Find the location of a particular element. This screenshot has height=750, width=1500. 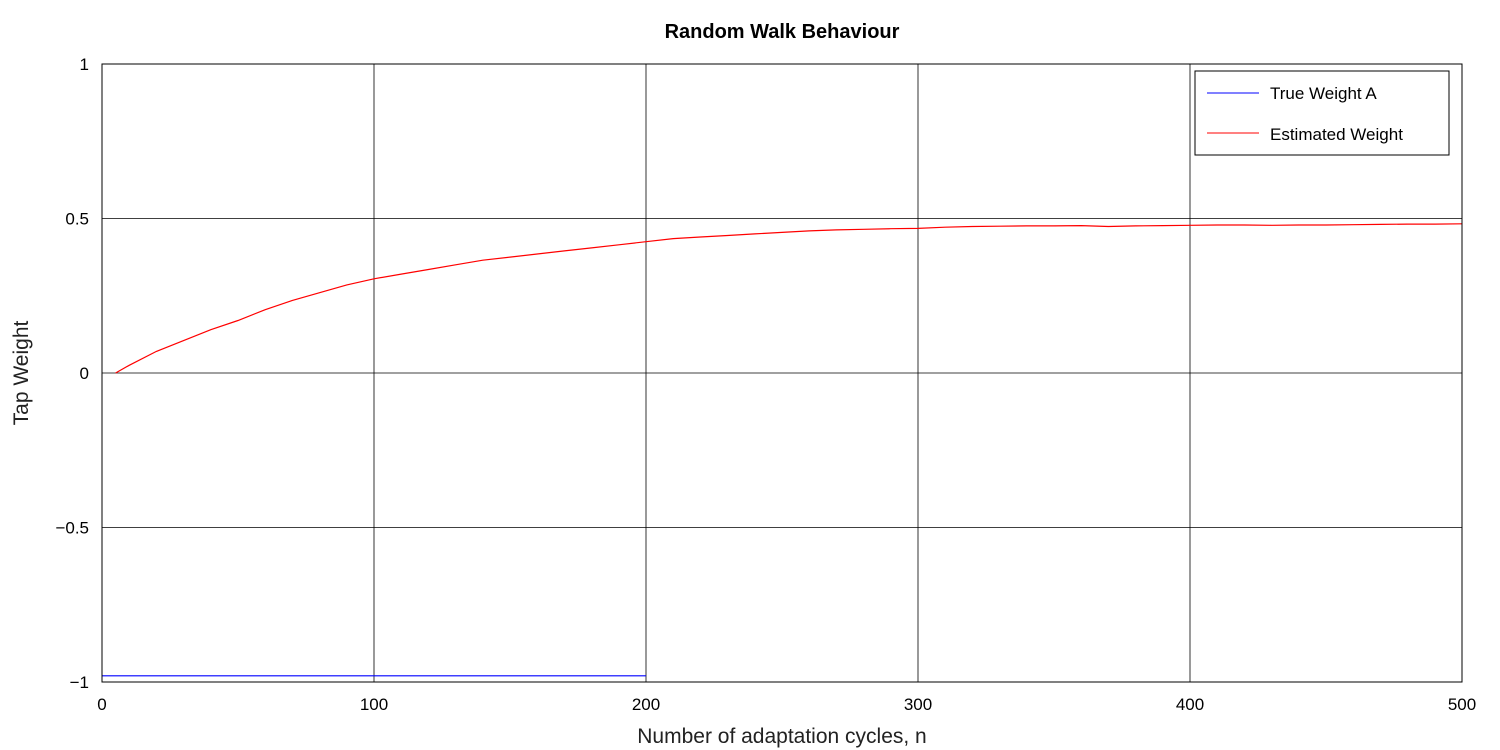

y-tick-label: 0.5 is located at coordinates (77, 219).